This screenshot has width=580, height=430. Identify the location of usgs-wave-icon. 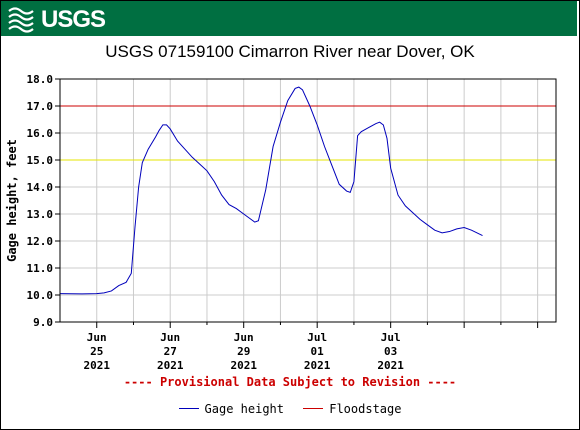
(21, 20).